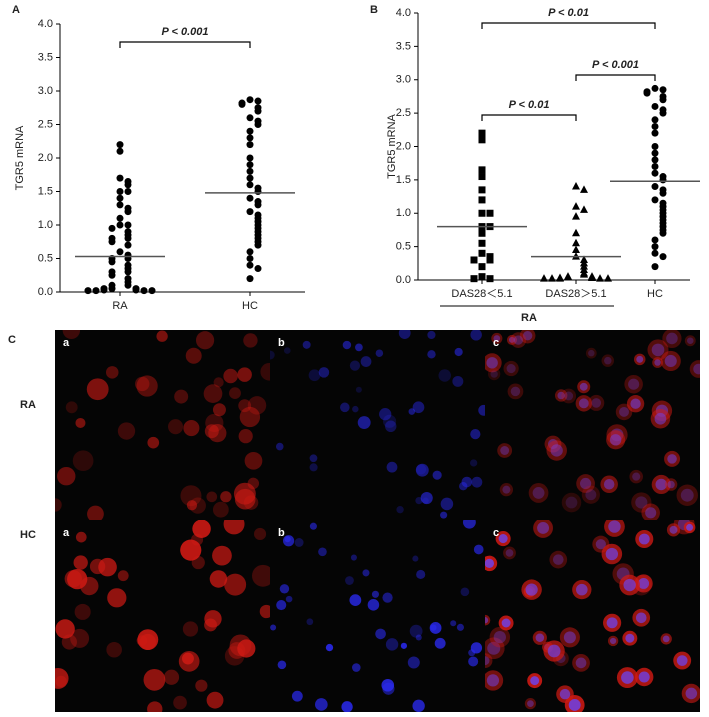  Describe the element at coordinates (281, 533) in the screenshot. I see `image-label: b` at that location.